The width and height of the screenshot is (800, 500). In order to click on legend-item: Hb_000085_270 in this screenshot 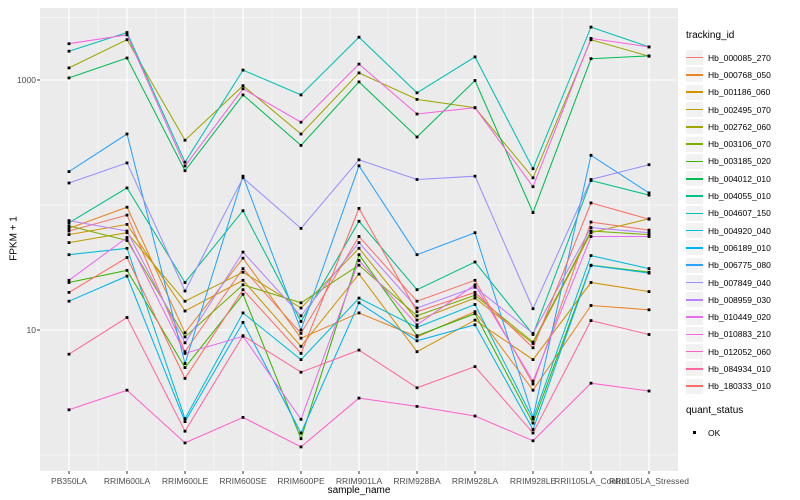, I will do `click(743, 57)`.